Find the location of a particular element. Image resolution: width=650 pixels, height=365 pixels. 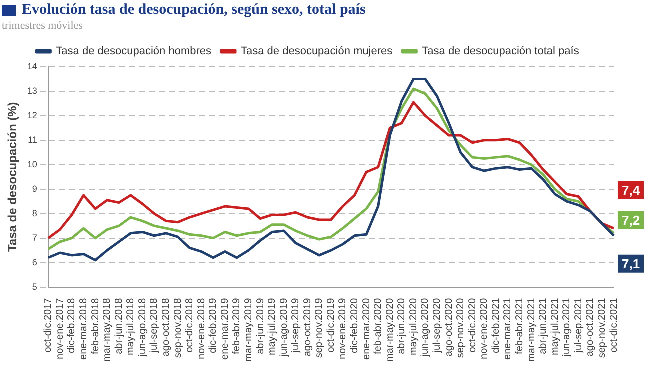

data-label: 7,2 is located at coordinates (631, 220).